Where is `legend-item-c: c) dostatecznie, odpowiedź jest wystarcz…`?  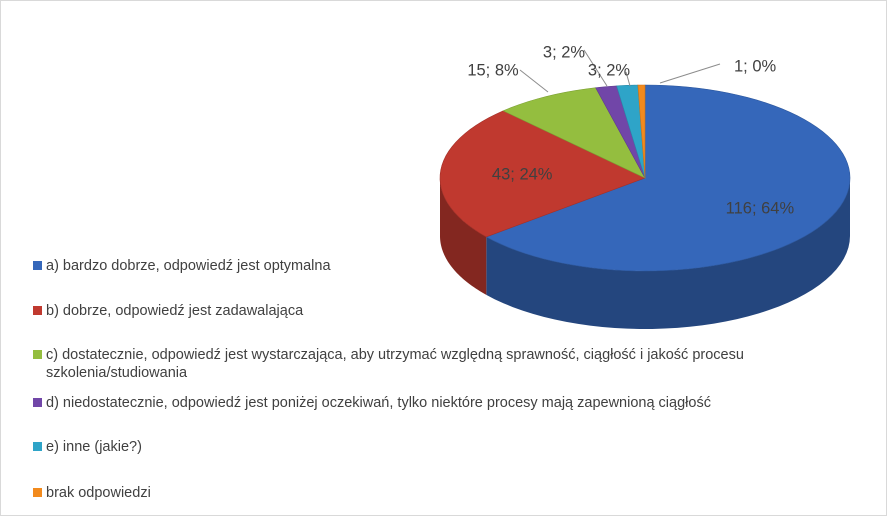
legend-item-c: c) dostatecznie, odpowiedź jest wystarcz… is located at coordinates (428, 364).